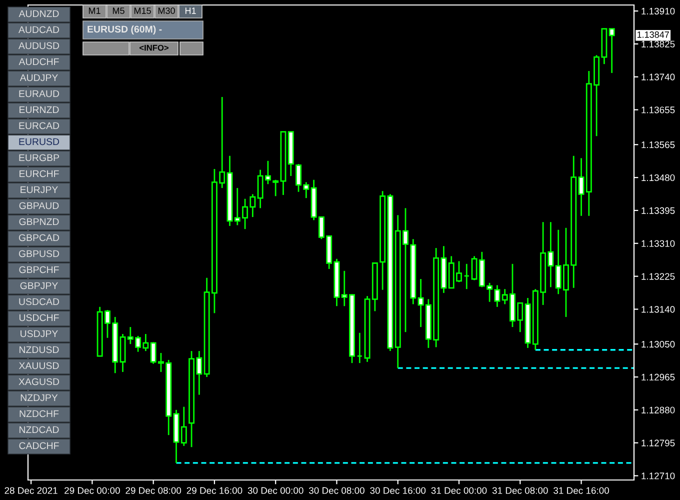 This screenshot has width=680, height=500. Describe the element at coordinates (39, 398) in the screenshot. I see `annotation: NZDJPY` at that location.